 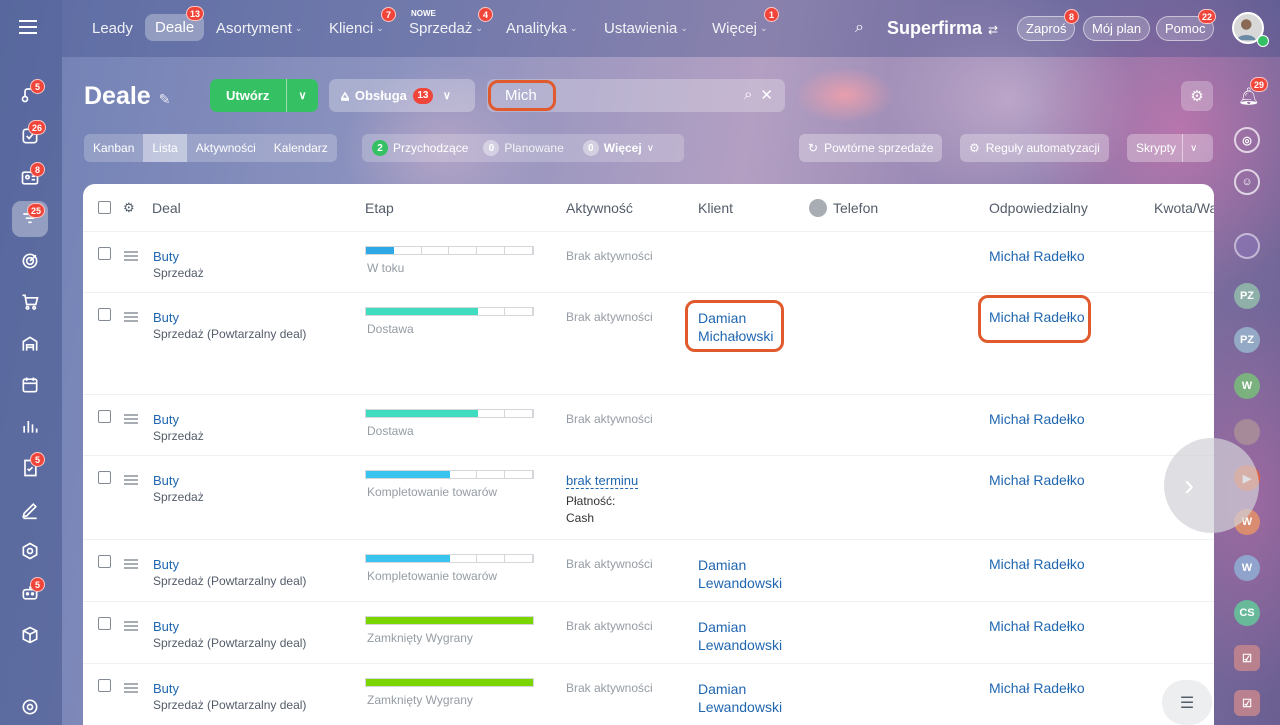 I want to click on search-icon: ⌕, so click(x=748, y=94).